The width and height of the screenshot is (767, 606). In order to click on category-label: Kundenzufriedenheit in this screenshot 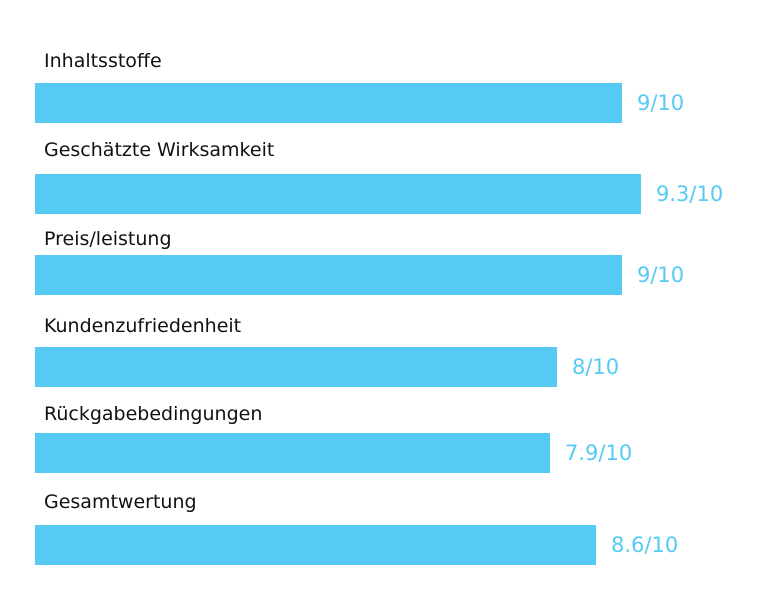, I will do `click(143, 326)`.